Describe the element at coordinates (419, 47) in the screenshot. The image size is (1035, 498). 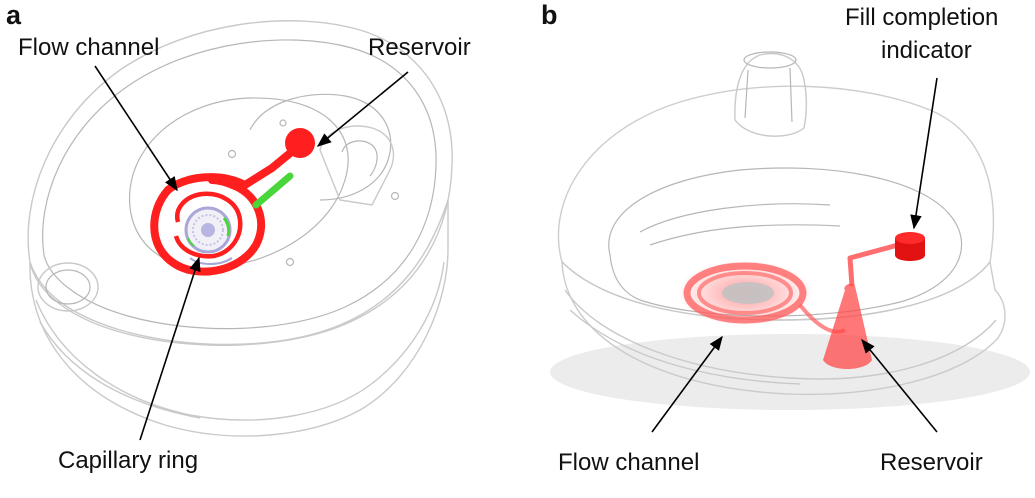
I see `label-reservoir-a: Reservoir` at that location.